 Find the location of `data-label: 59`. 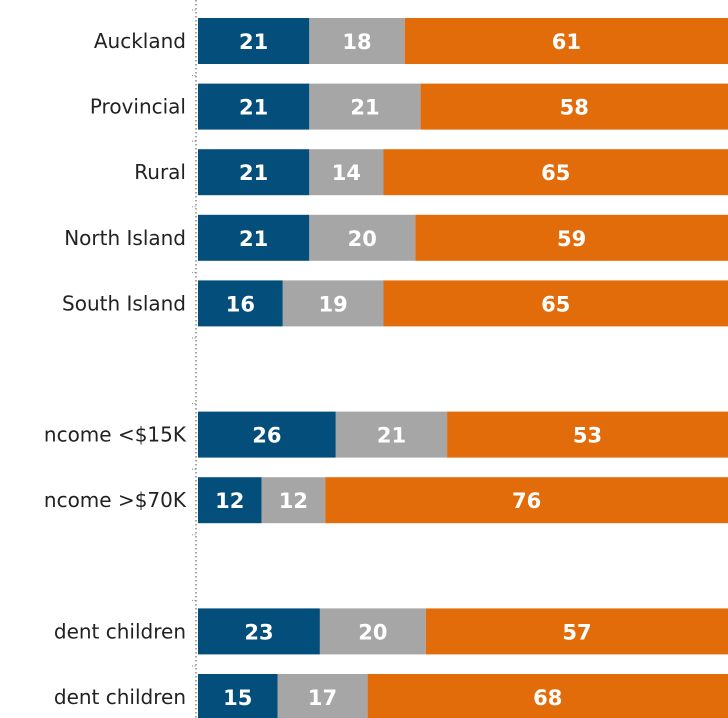

data-label: 59 is located at coordinates (571, 239).